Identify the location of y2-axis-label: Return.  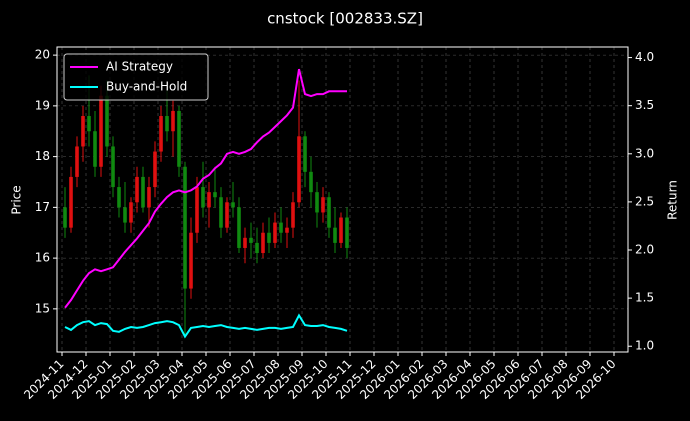
(673, 200).